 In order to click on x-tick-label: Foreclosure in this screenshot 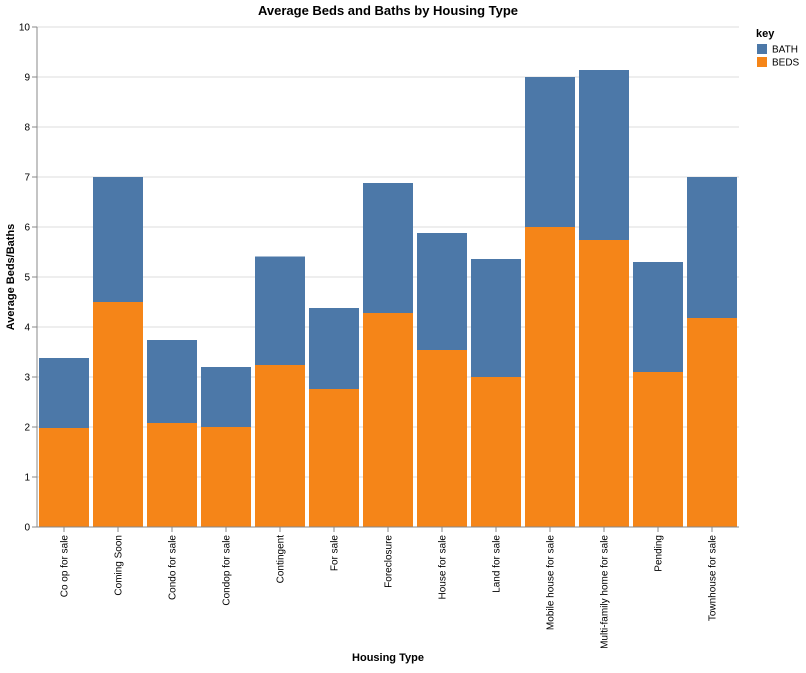, I will do `click(389, 561)`.